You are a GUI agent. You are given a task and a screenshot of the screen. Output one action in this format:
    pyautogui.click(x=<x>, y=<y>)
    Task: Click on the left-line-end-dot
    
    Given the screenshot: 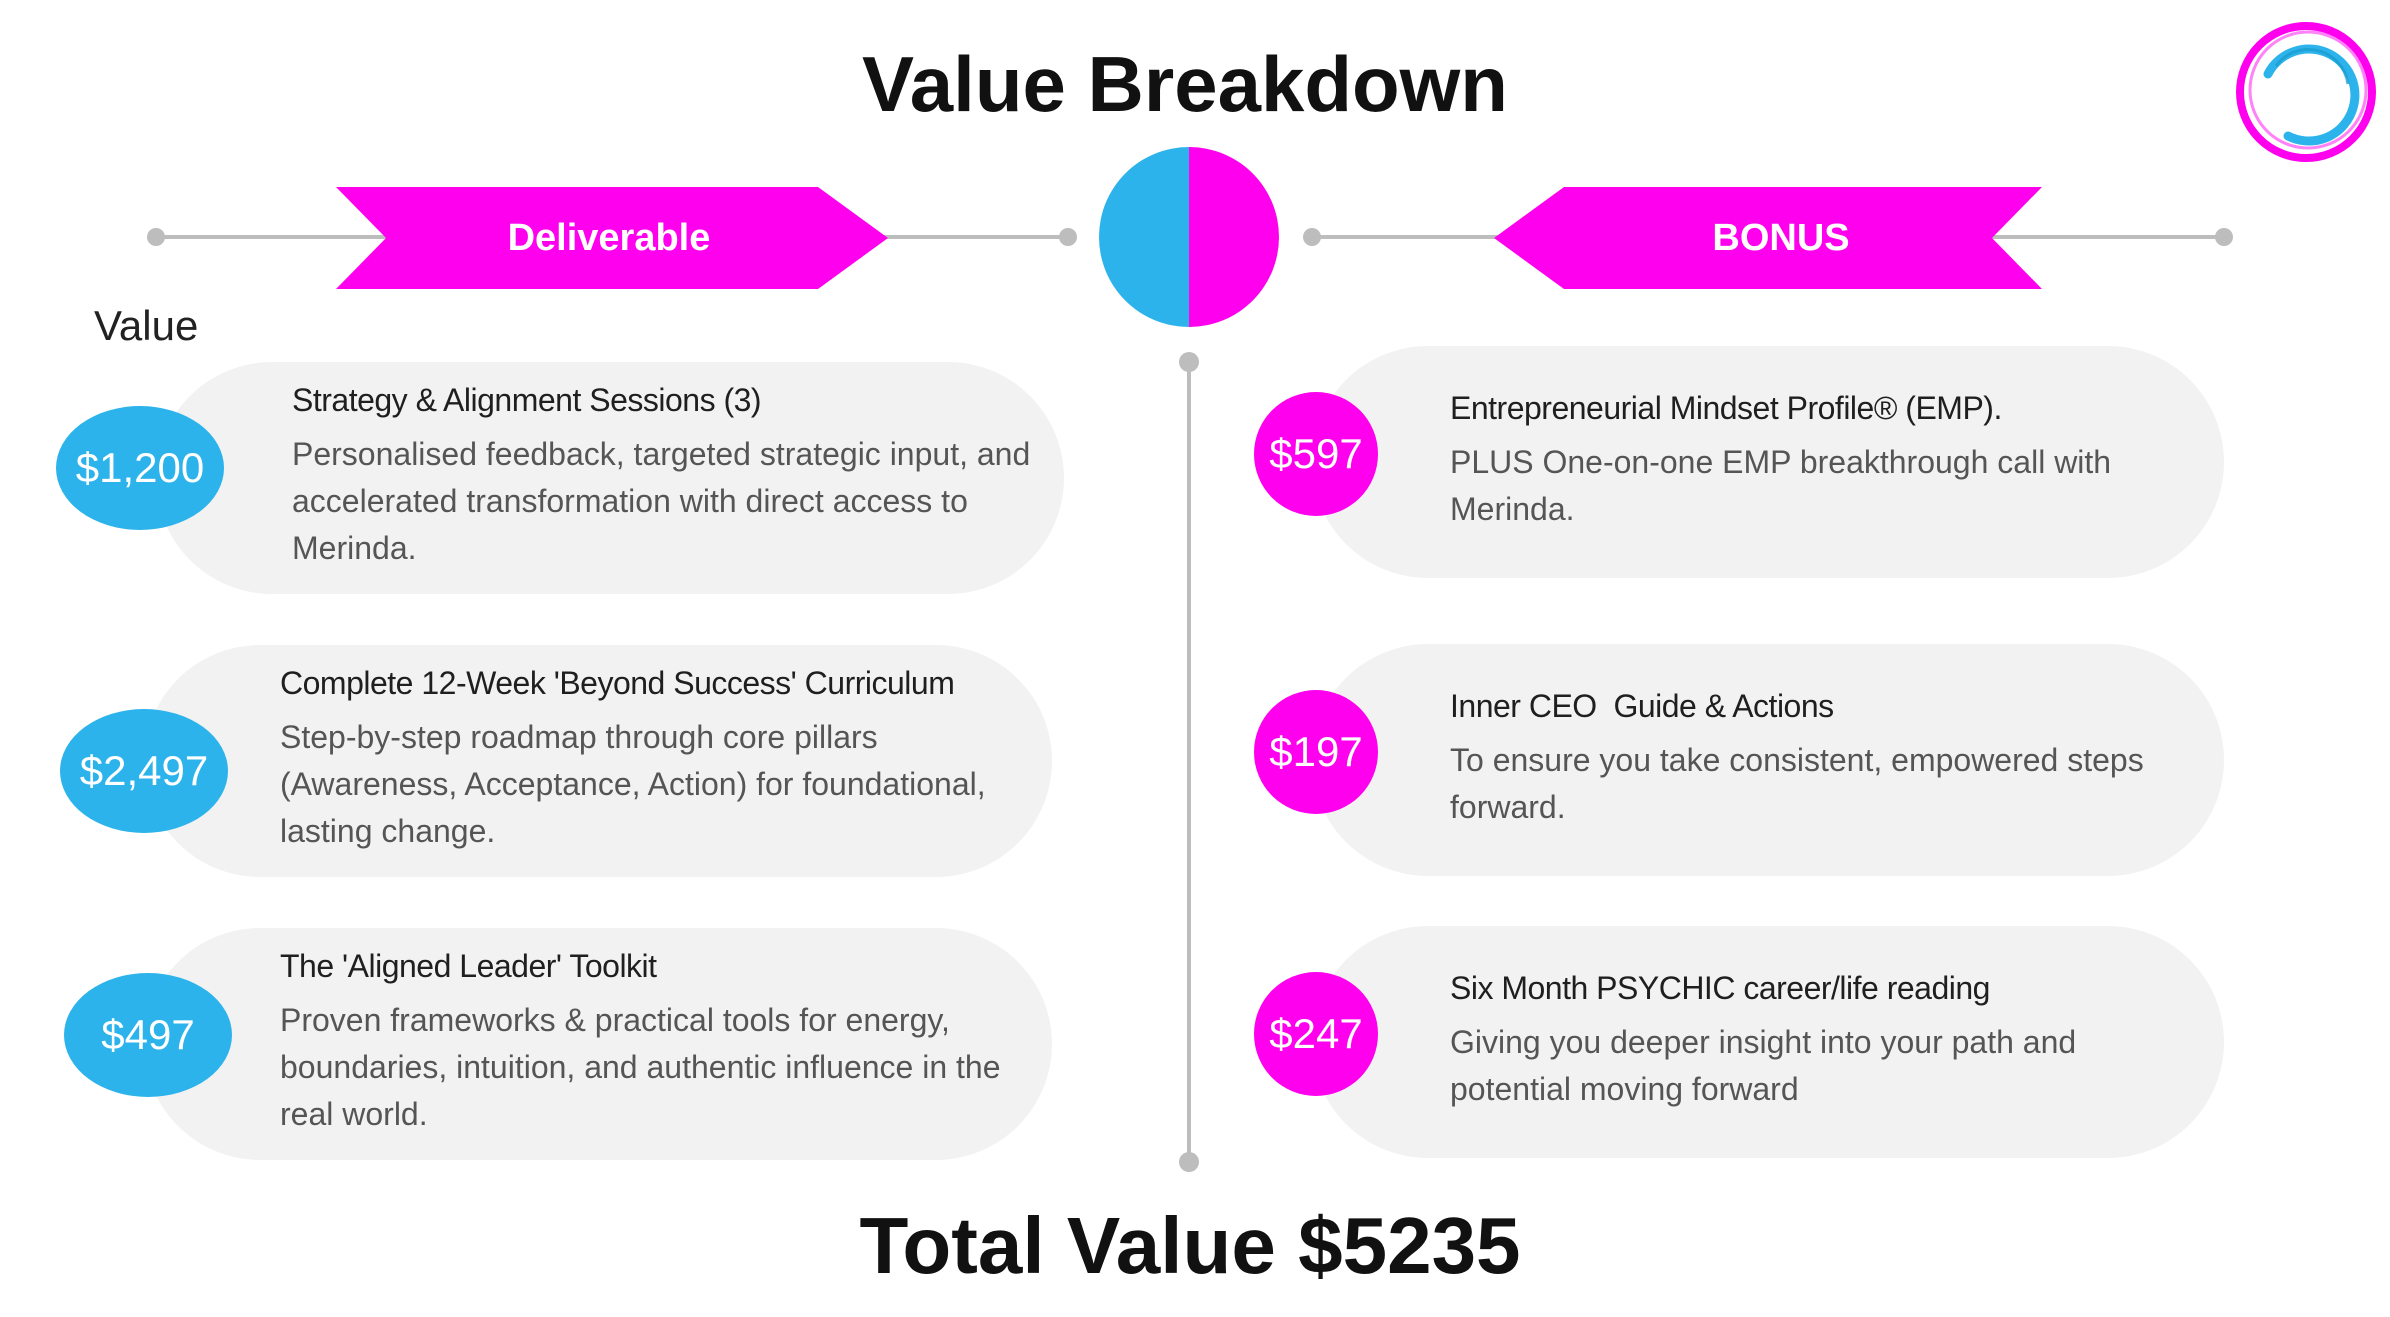 What is the action you would take?
    pyautogui.click(x=1068, y=237)
    